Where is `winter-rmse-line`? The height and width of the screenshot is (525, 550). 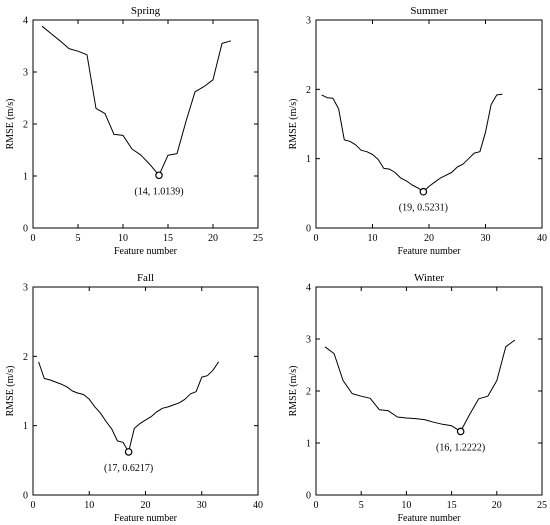 winter-rmse-line is located at coordinates (420, 385).